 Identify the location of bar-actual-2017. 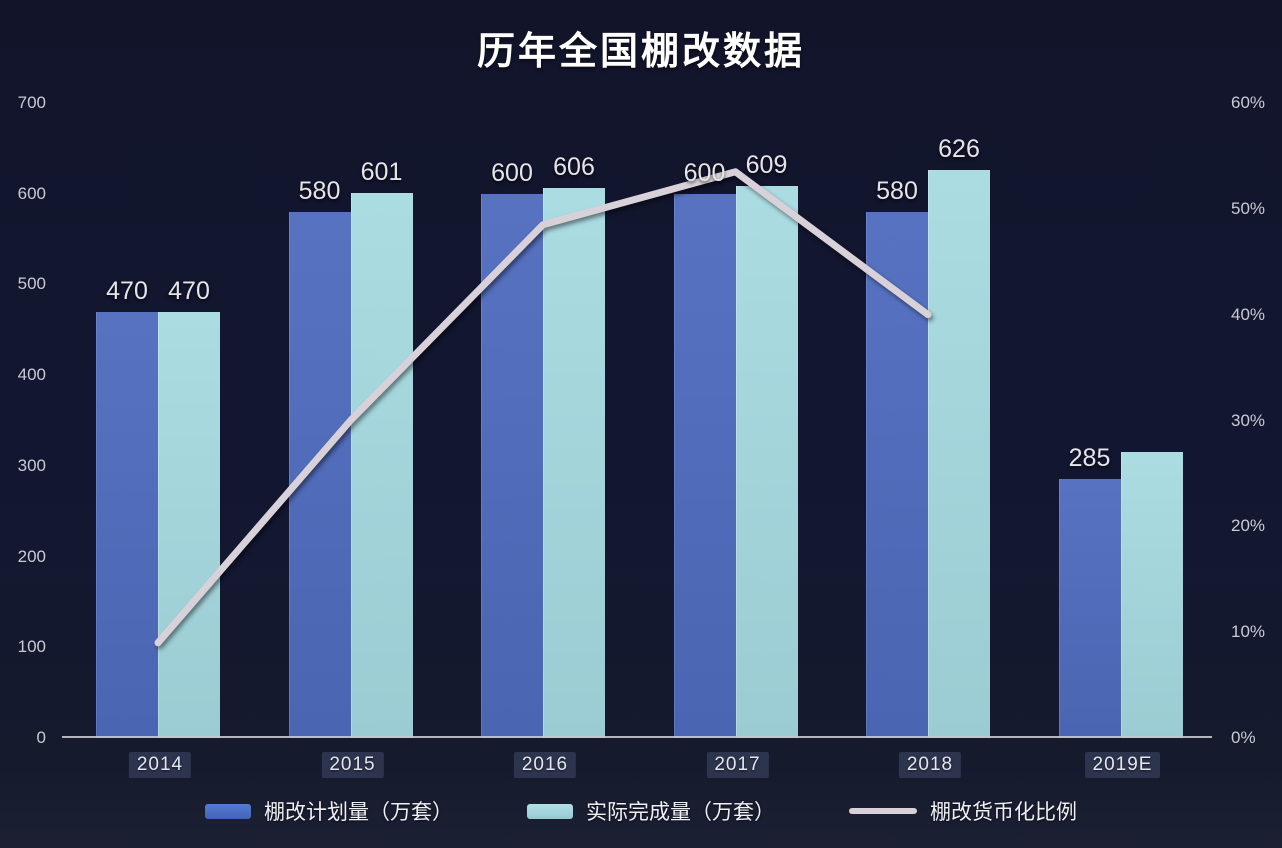
(766, 461).